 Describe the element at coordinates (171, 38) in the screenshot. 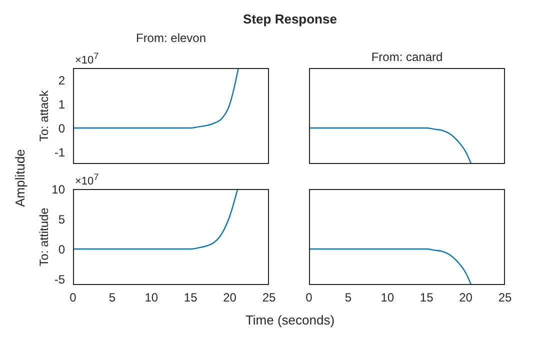

I see `chart-subtitle: From: elevon` at that location.